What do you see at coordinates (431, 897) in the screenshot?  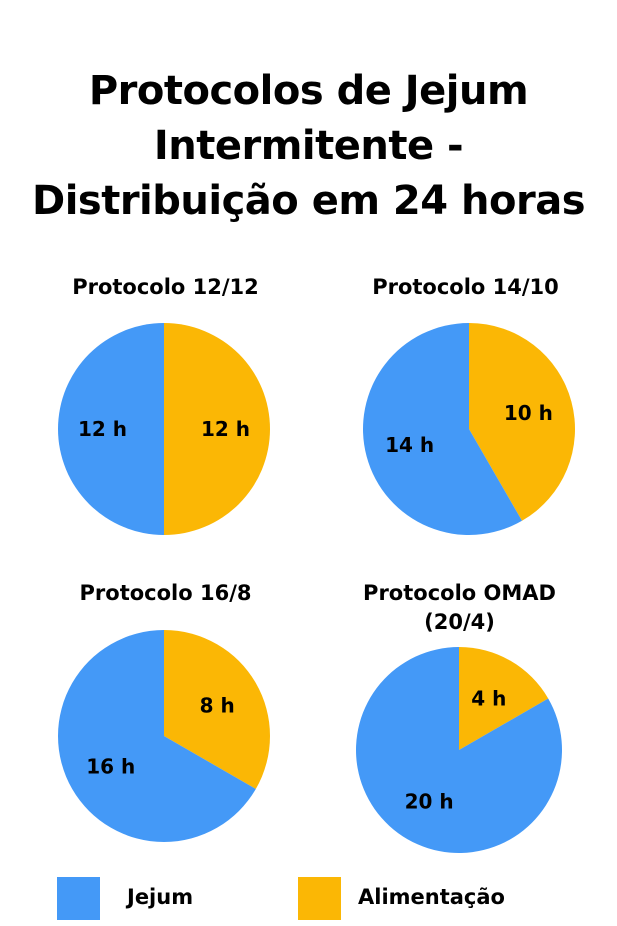 I see `legend-label-alimentacao: Alimentação` at bounding box center [431, 897].